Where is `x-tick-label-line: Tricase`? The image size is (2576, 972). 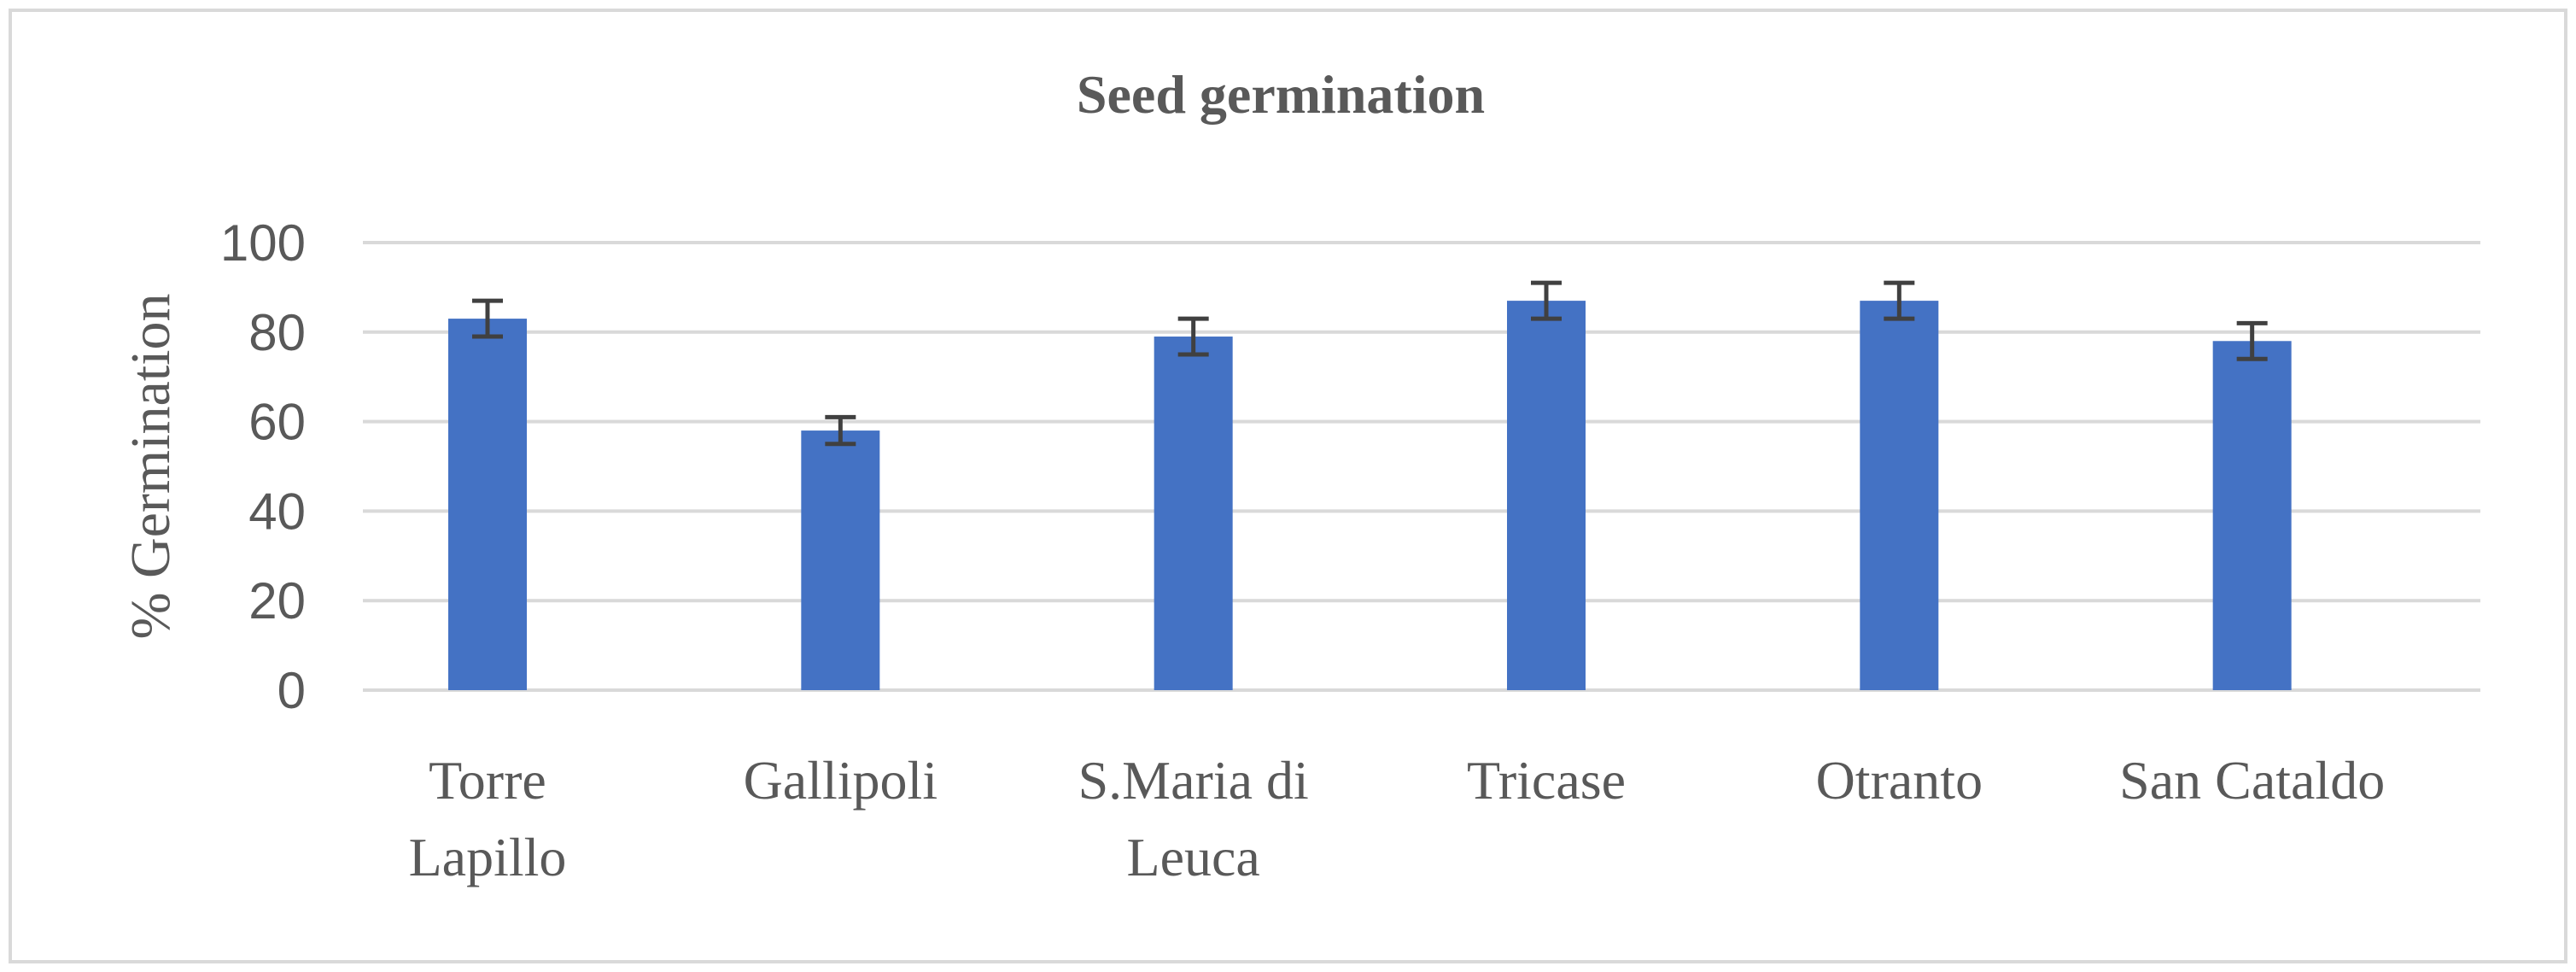
x-tick-label-line: Tricase is located at coordinates (1546, 780).